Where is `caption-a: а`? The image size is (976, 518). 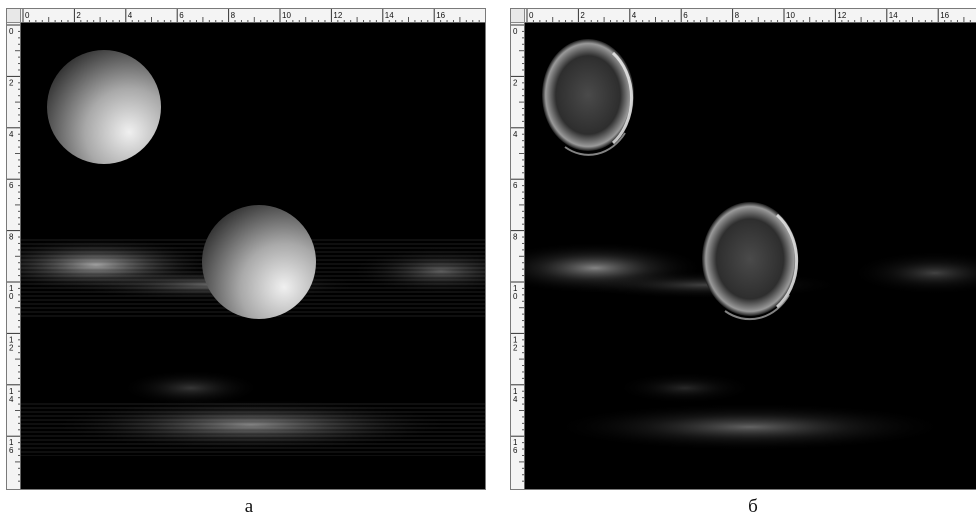 caption-a: а is located at coordinates (249, 506).